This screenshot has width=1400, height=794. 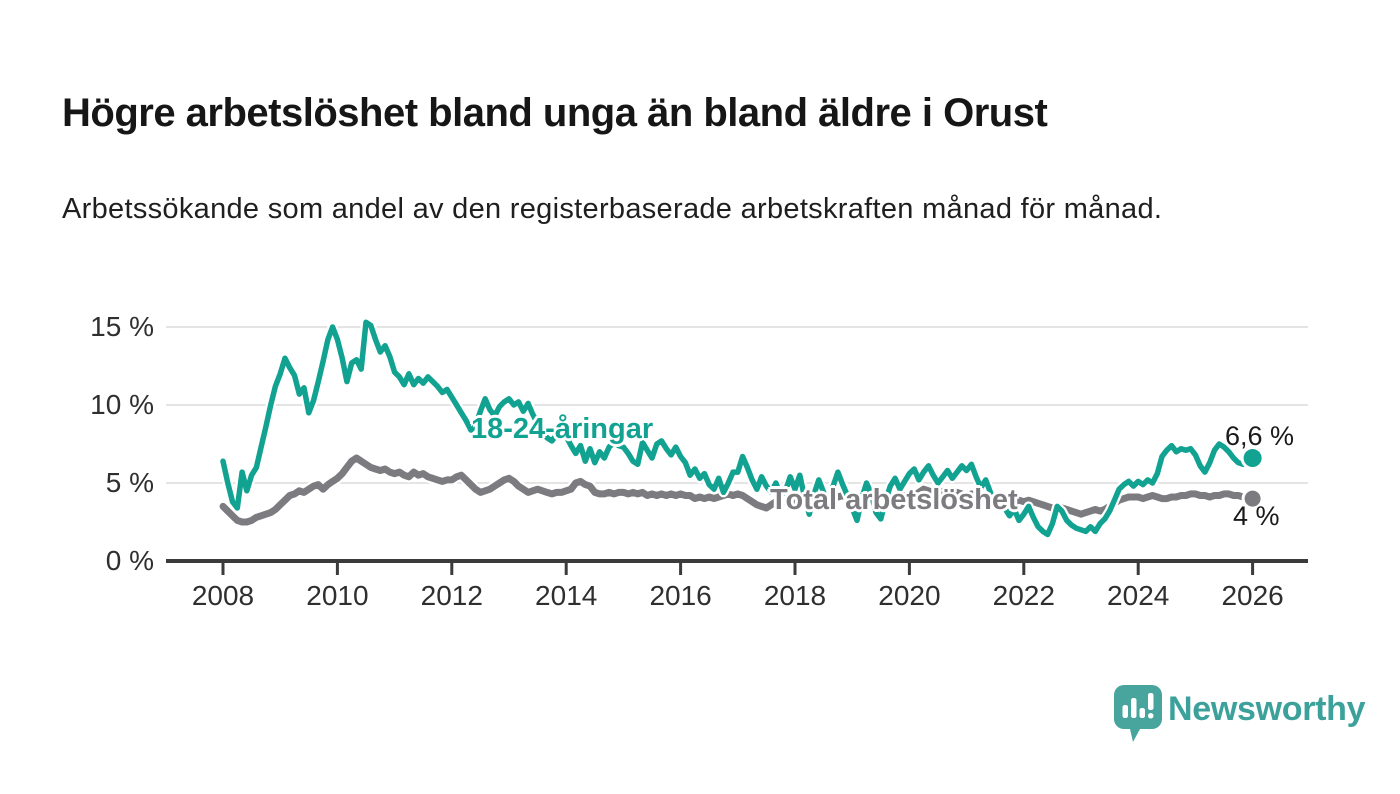 I want to click on end-value-label-total: 4 %, so click(x=1256, y=516).